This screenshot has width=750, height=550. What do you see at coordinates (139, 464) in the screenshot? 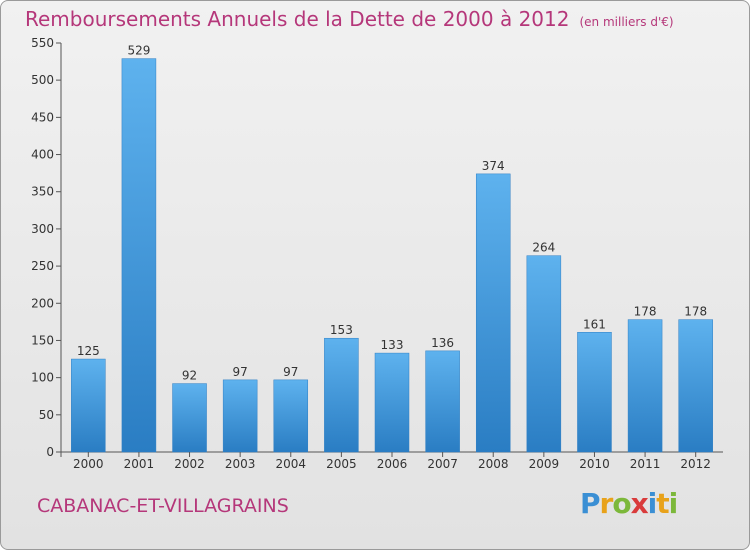
I see `x-tick-label: 2001` at bounding box center [139, 464].